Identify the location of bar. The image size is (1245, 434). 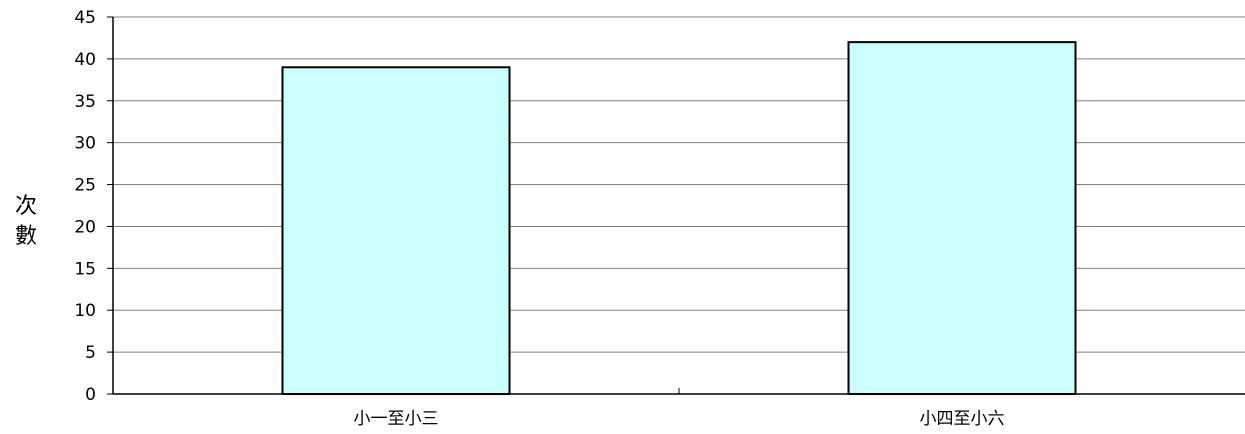
(396, 231).